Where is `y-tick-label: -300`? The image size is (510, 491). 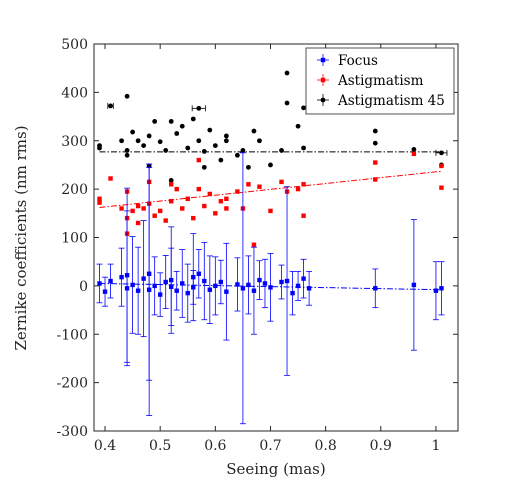 y-tick-label: -300 is located at coordinates (72, 432).